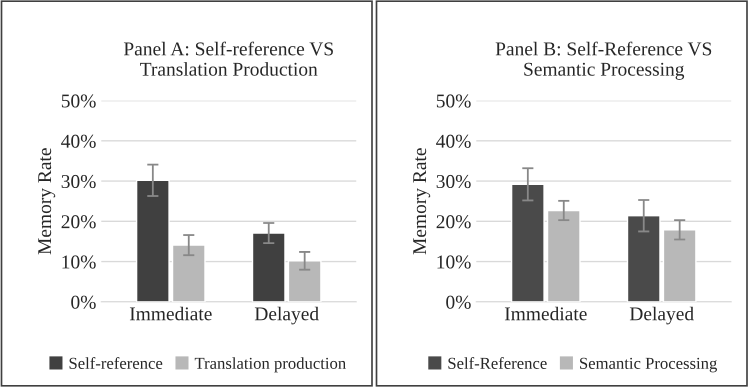 Image resolution: width=750 pixels, height=387 pixels. I want to click on legend-label: Translation production, so click(270, 364).